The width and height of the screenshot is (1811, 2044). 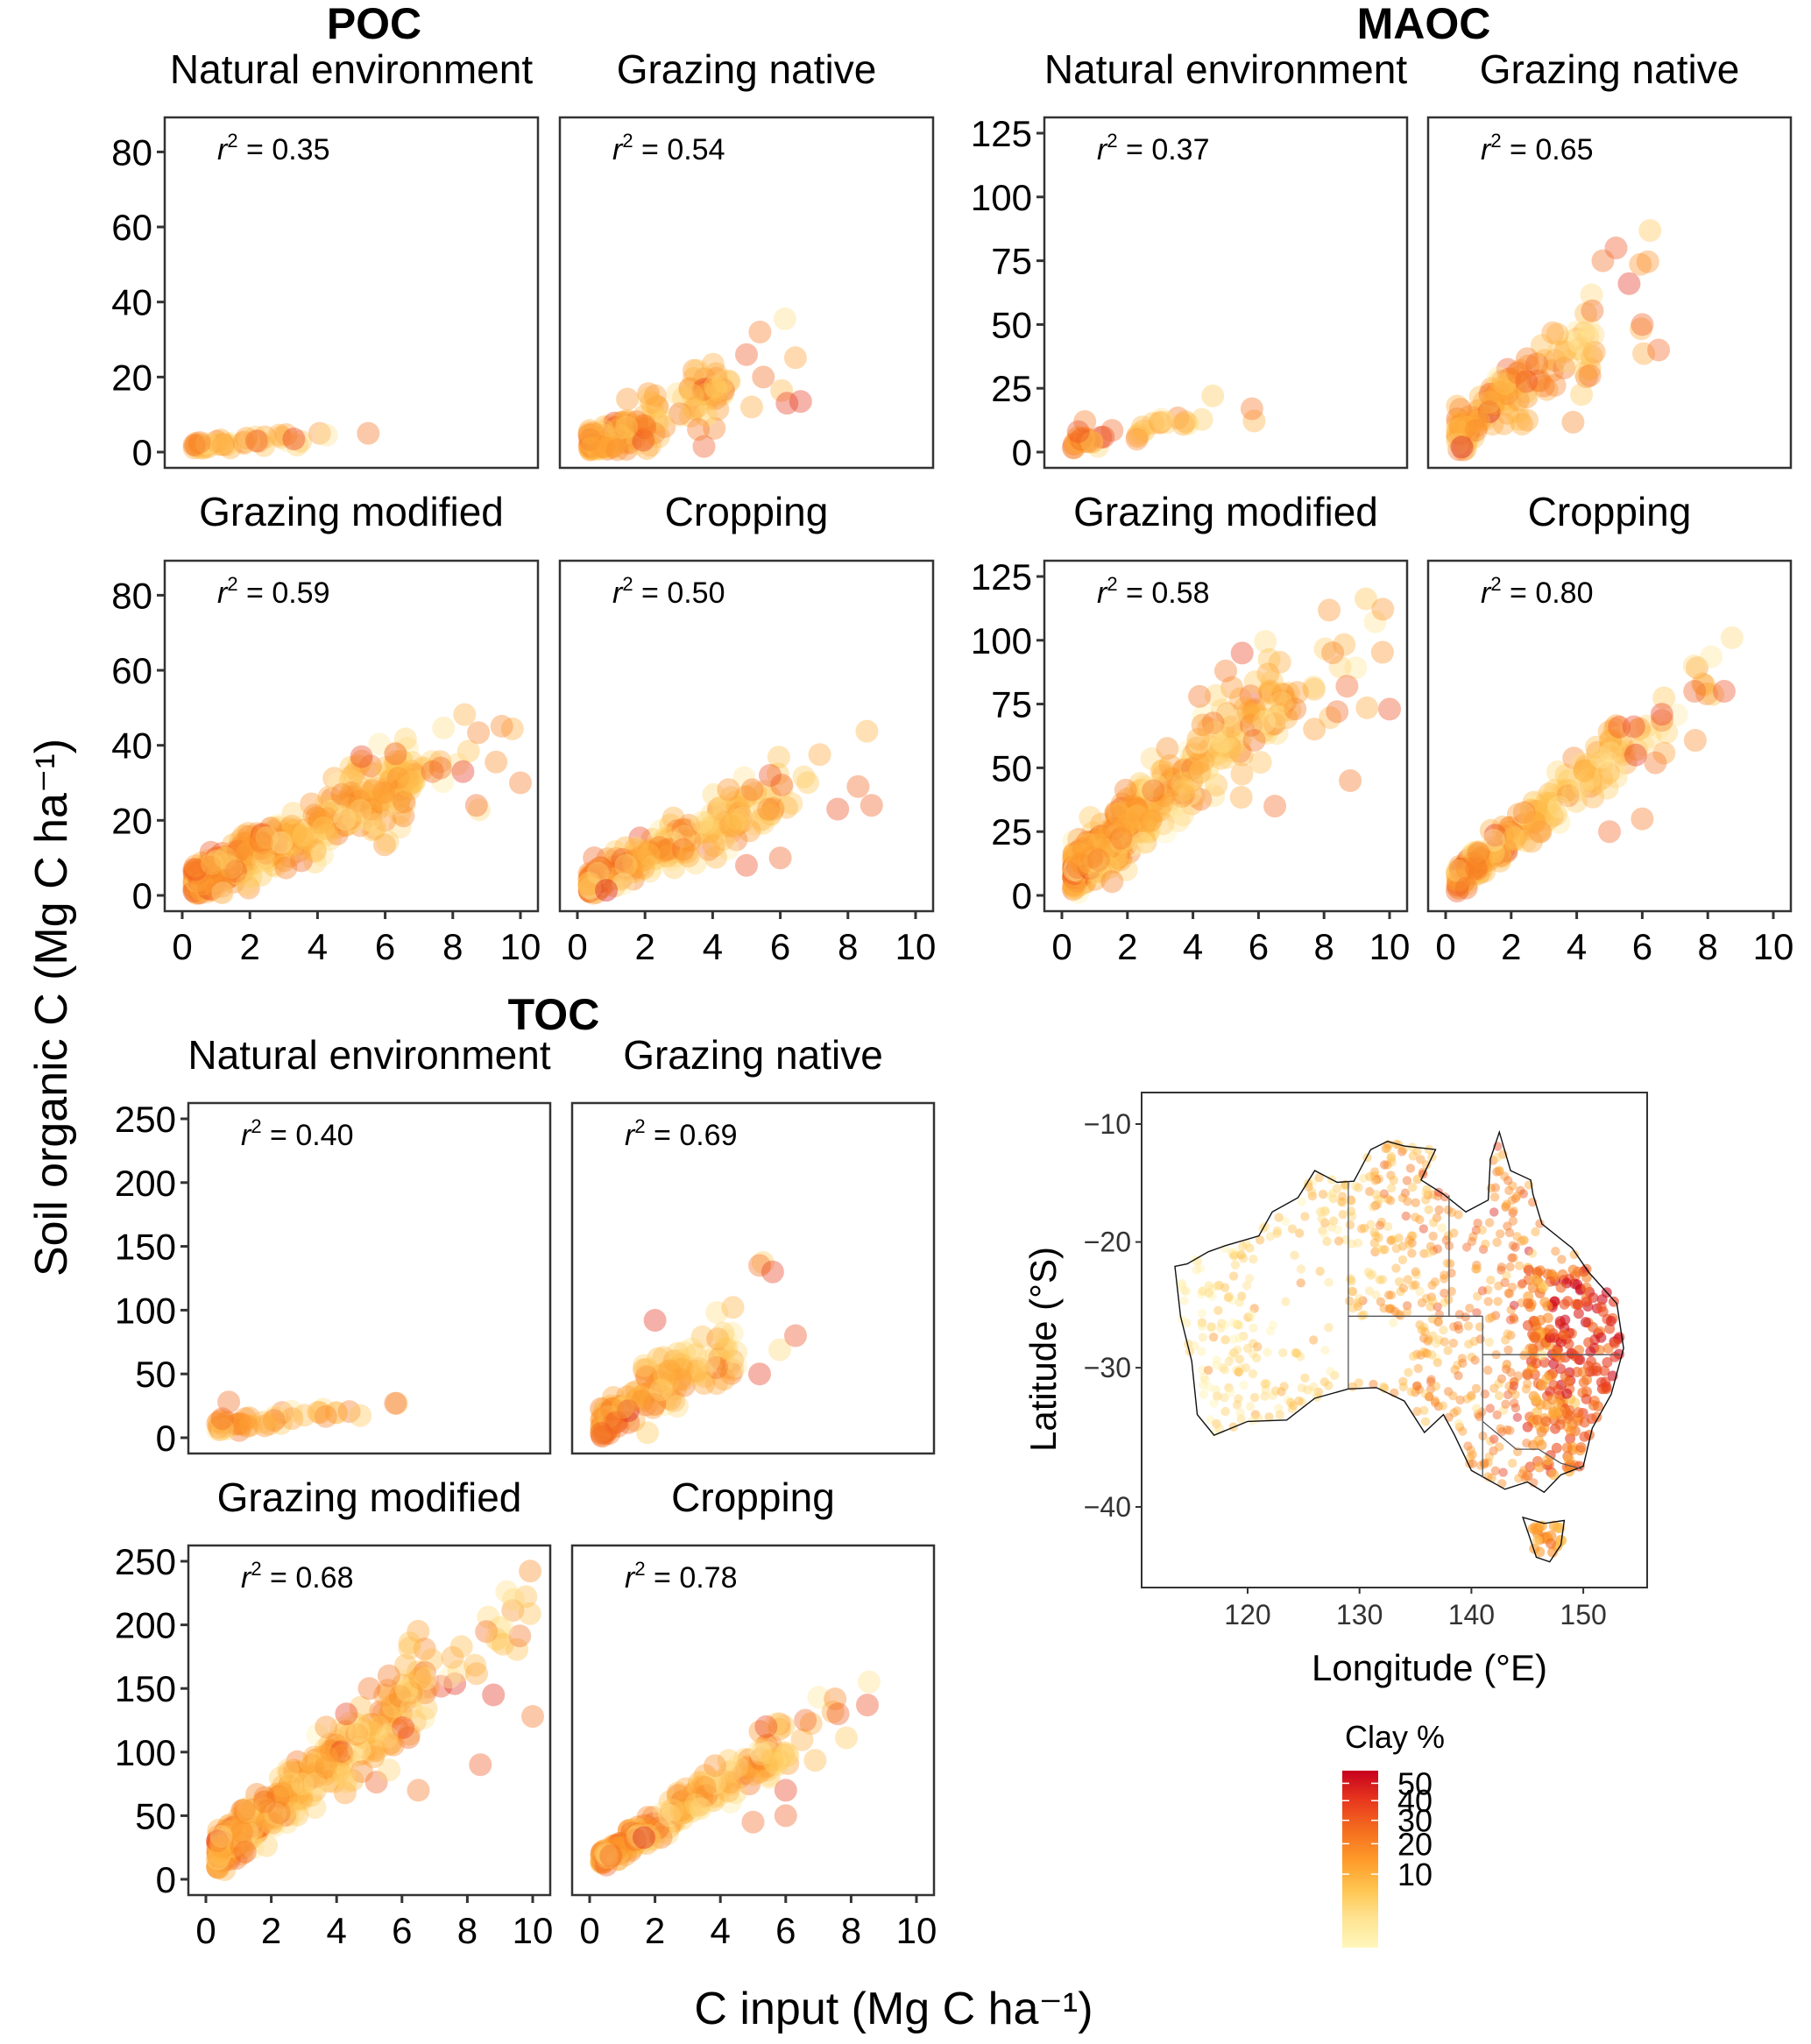 I want to click on r2-label: r2 = 0.35, so click(x=273, y=148).